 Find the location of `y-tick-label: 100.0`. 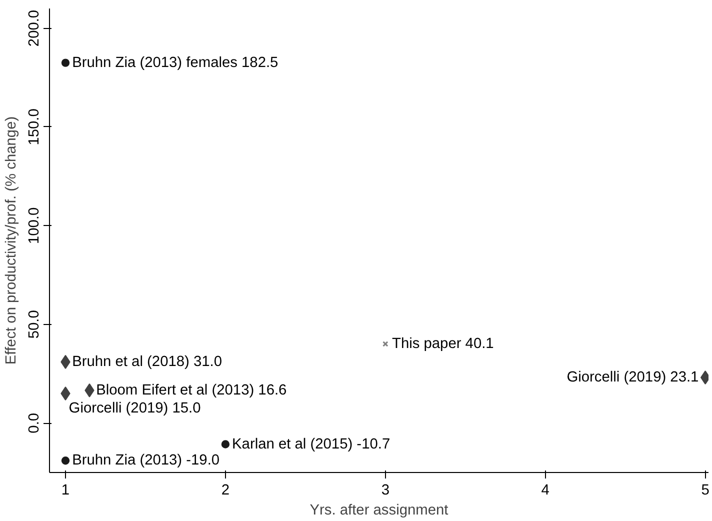

y-tick-label: 100.0 is located at coordinates (34, 225).